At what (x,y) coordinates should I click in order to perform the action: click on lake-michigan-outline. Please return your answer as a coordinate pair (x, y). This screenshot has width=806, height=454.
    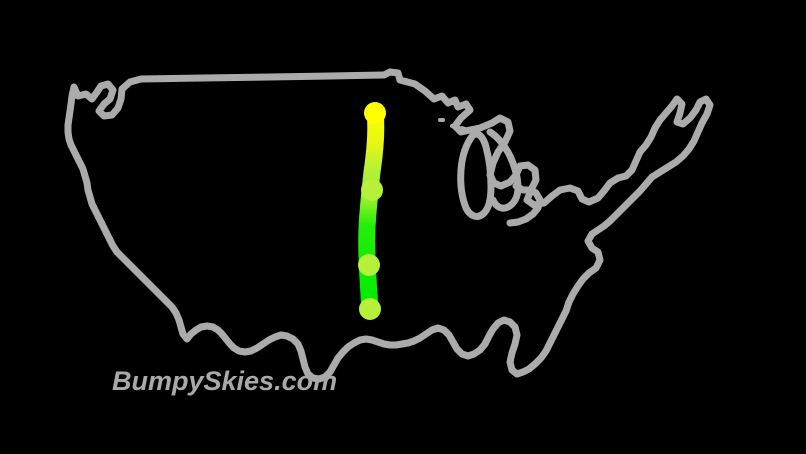
    Looking at the image, I should click on (476, 175).